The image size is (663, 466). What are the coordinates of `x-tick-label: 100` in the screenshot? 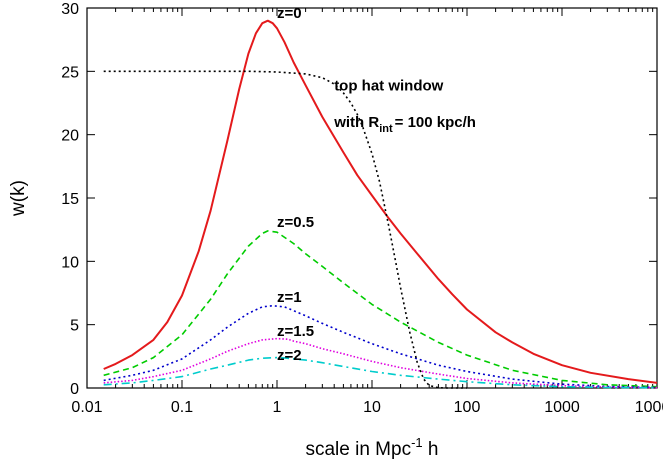 It's located at (467, 407).